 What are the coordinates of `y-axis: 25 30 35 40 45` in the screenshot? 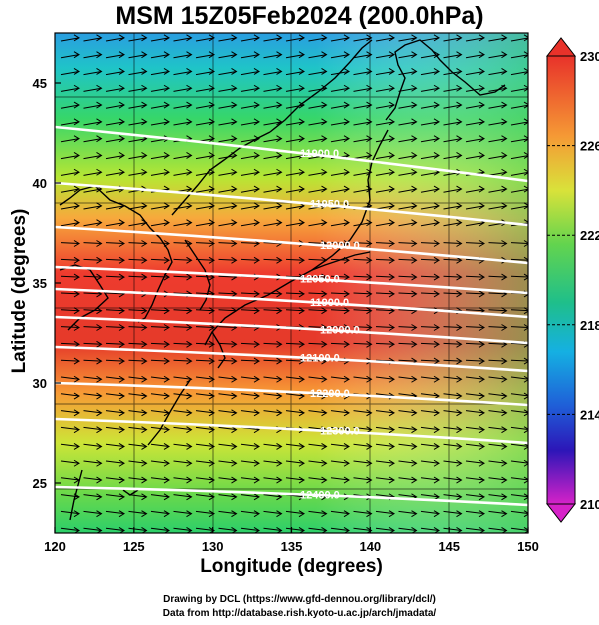 It's located at (47, 283).